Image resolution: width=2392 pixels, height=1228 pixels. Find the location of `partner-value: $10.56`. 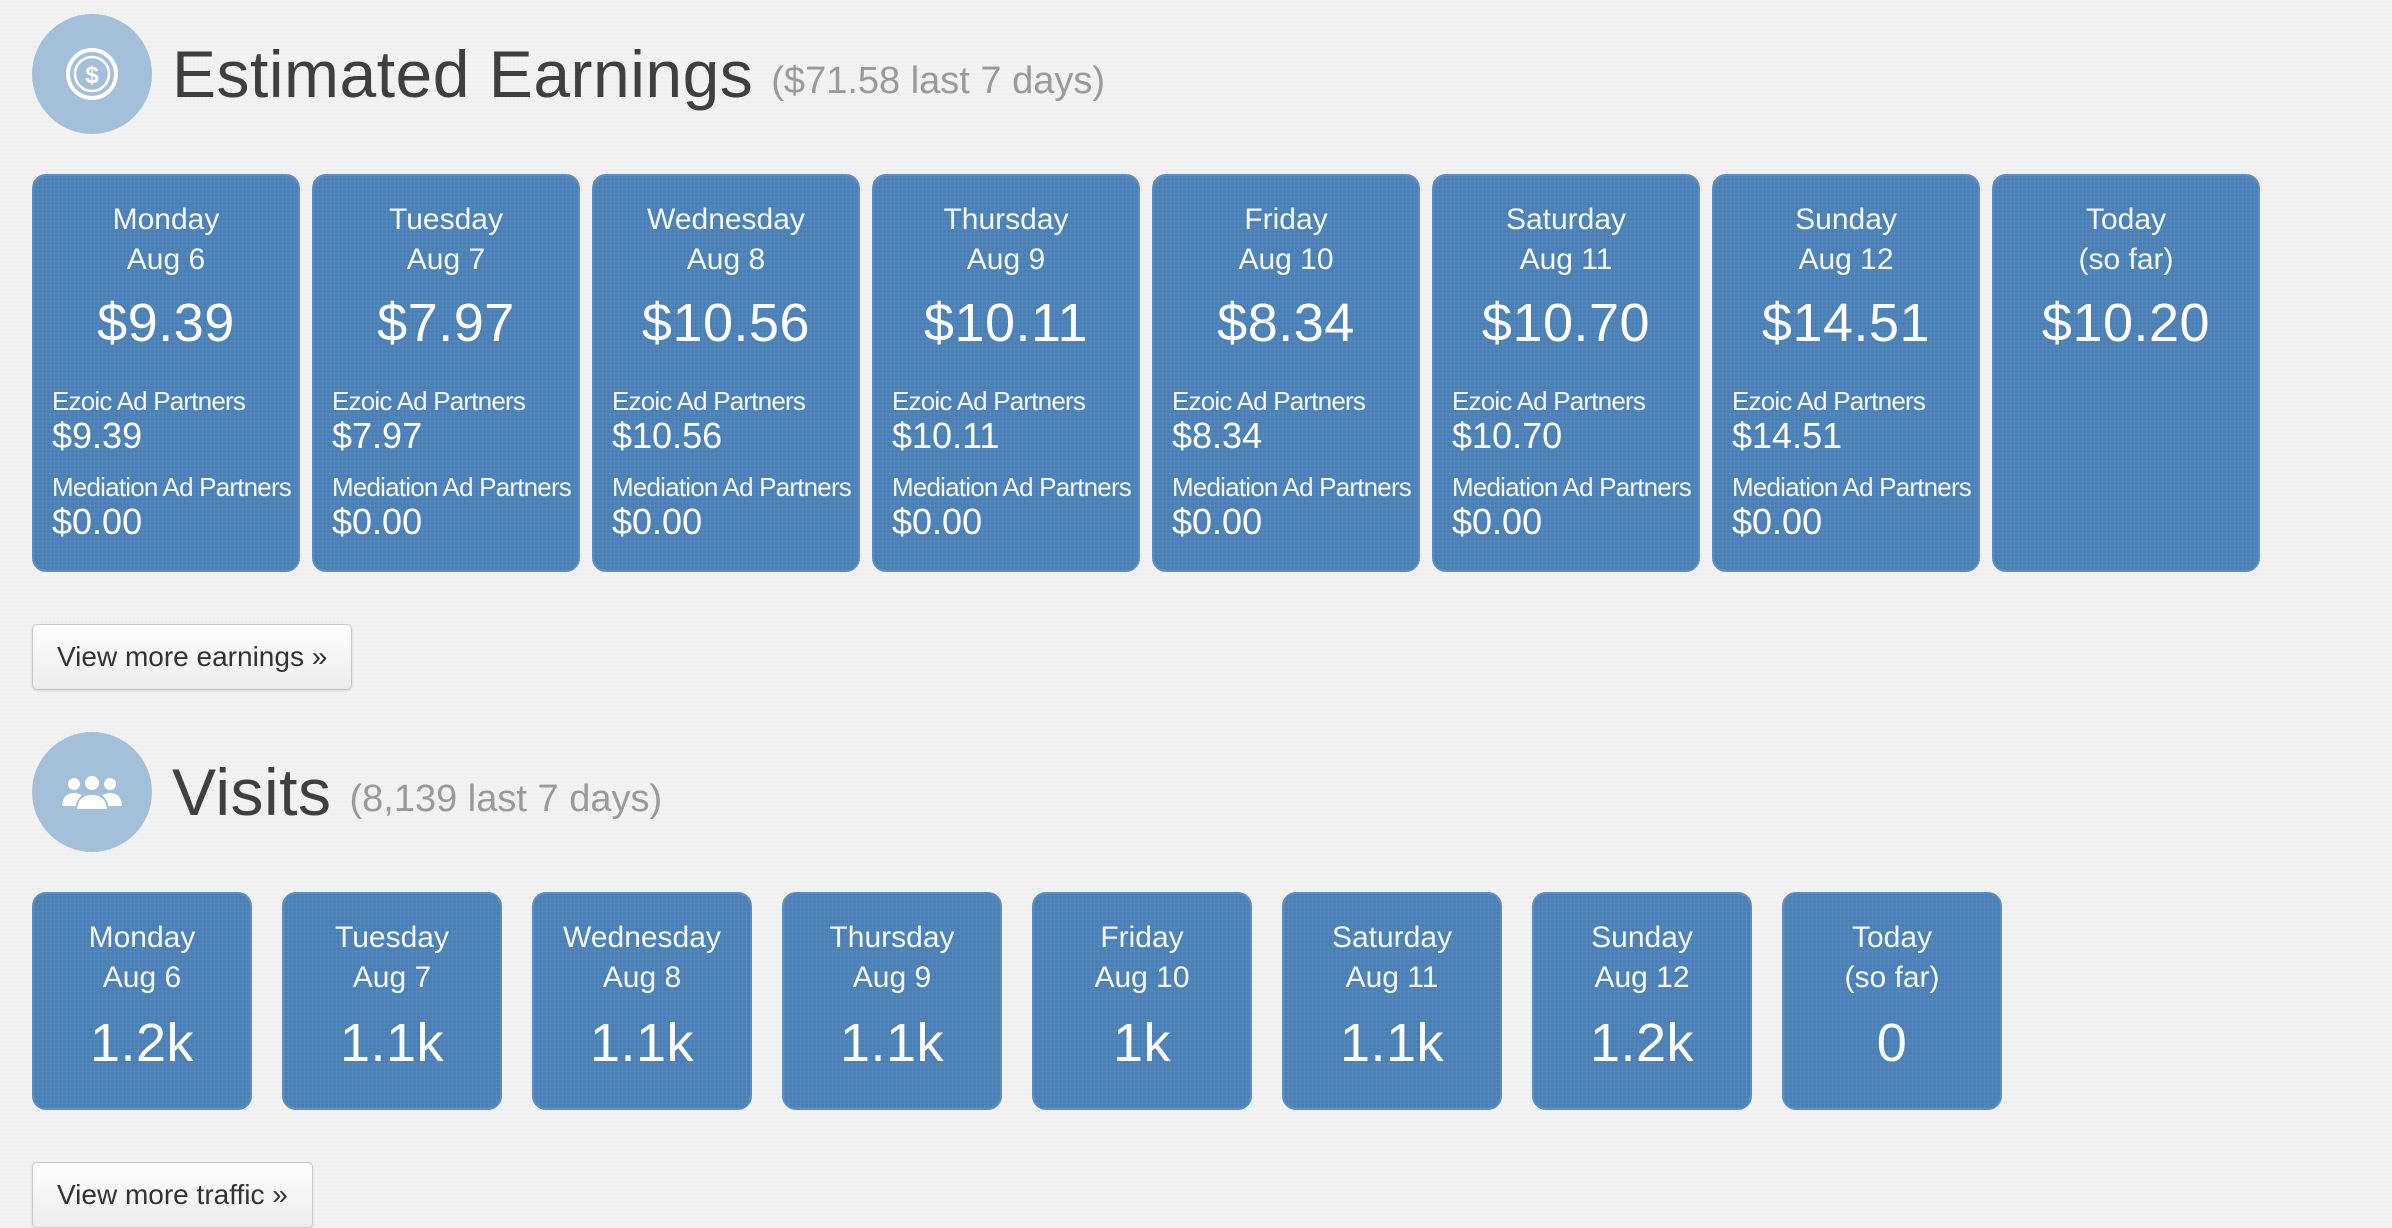

partner-value: $10.56 is located at coordinates (667, 435).